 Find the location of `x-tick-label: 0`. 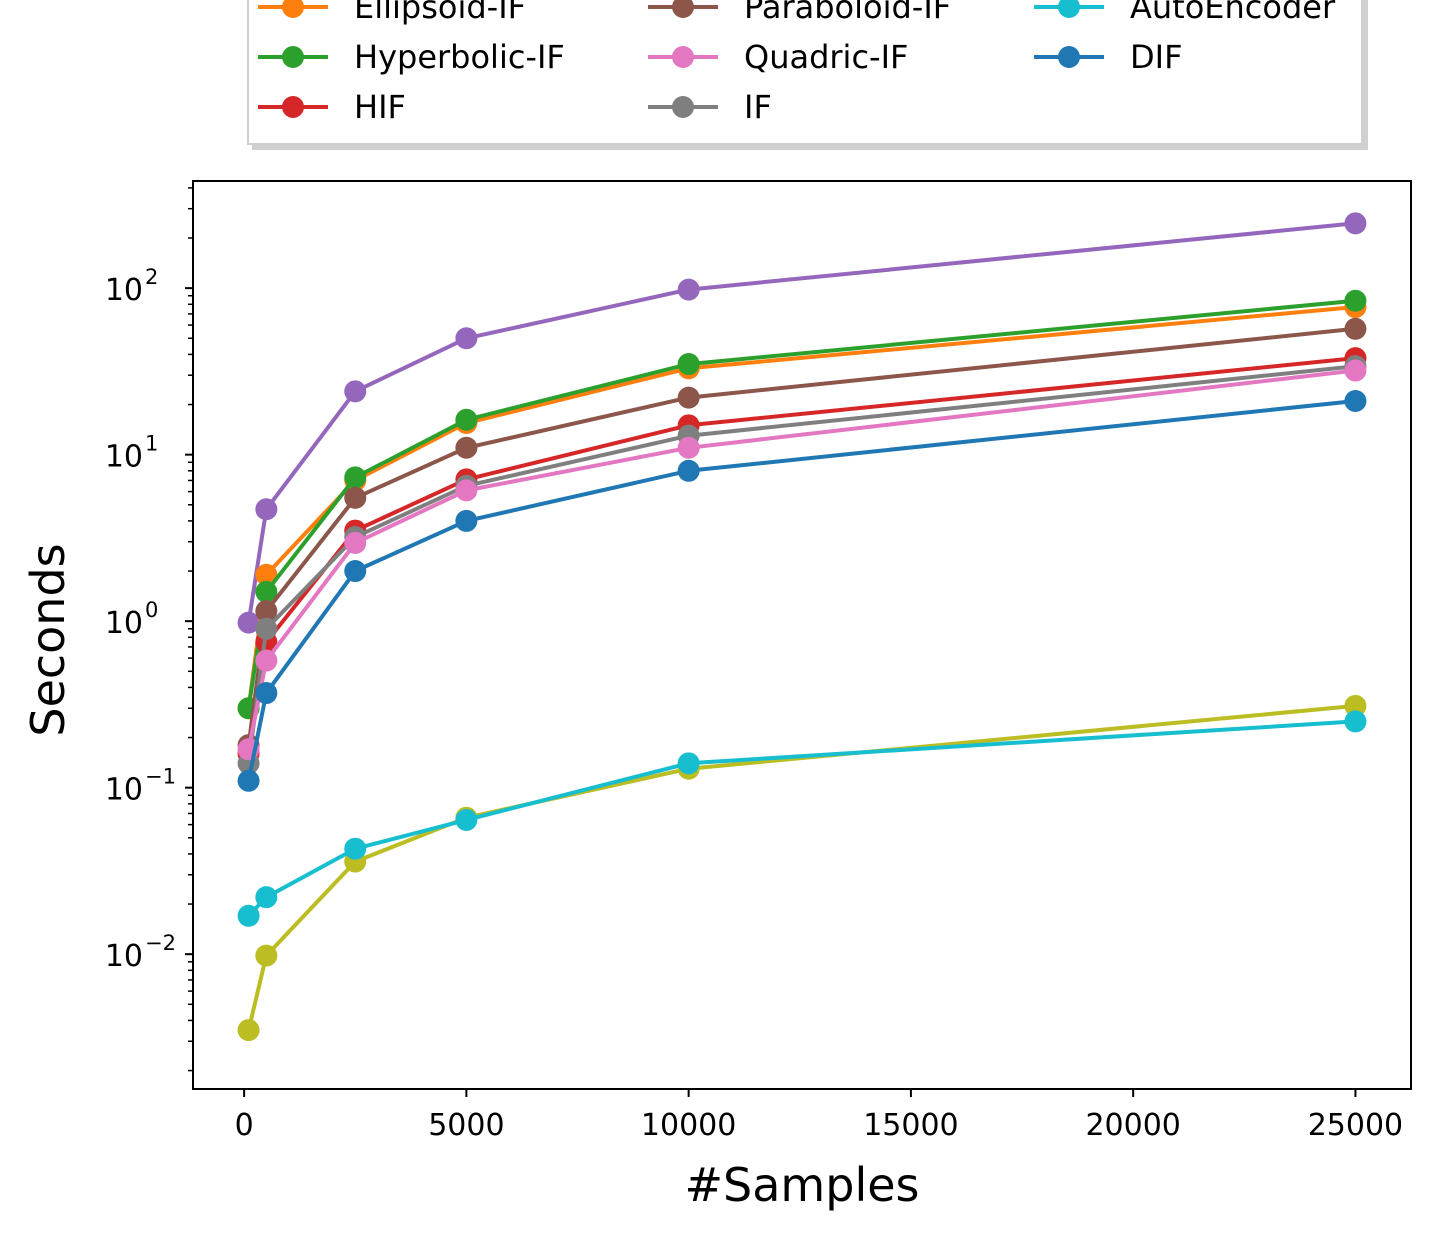

x-tick-label: 0 is located at coordinates (244, 1125).